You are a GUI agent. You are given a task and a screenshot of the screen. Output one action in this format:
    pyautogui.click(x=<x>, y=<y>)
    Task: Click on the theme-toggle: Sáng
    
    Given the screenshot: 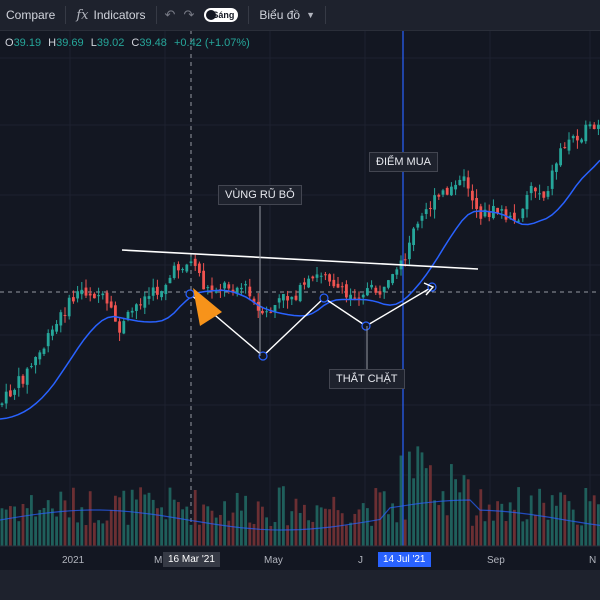 What is the action you would take?
    pyautogui.click(x=221, y=15)
    